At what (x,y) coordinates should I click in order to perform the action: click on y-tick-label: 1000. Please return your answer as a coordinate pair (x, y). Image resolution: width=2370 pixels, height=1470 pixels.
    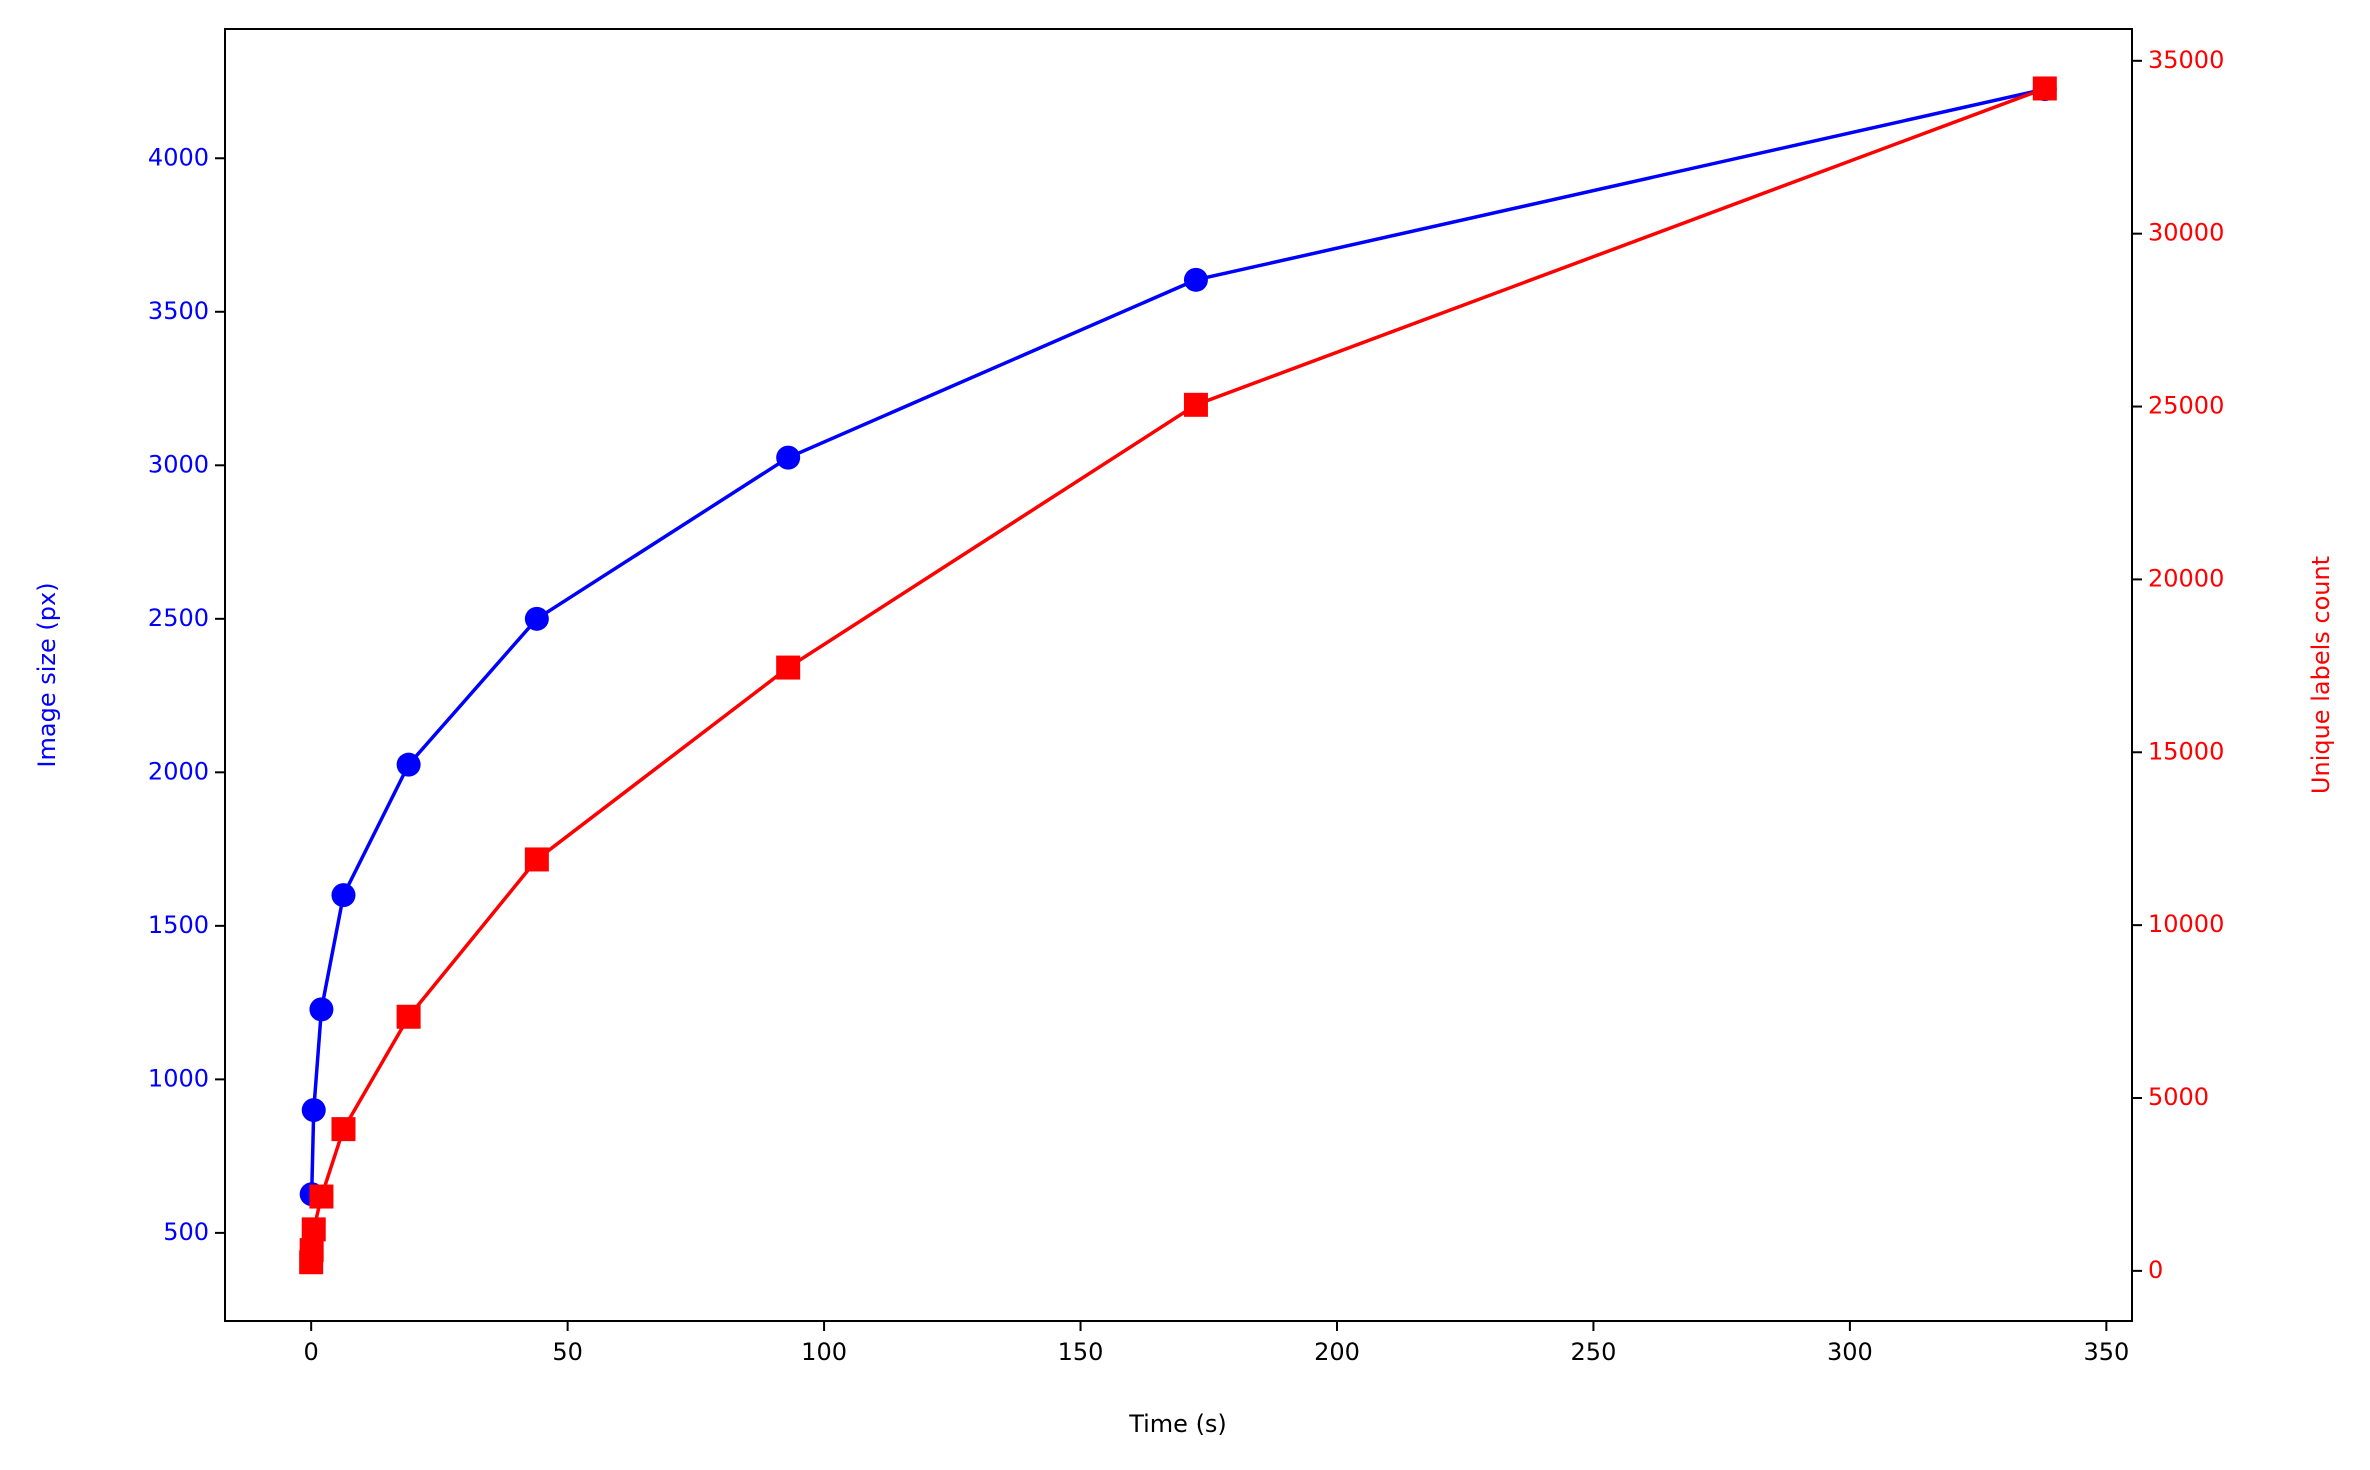
    Looking at the image, I should click on (178, 1078).